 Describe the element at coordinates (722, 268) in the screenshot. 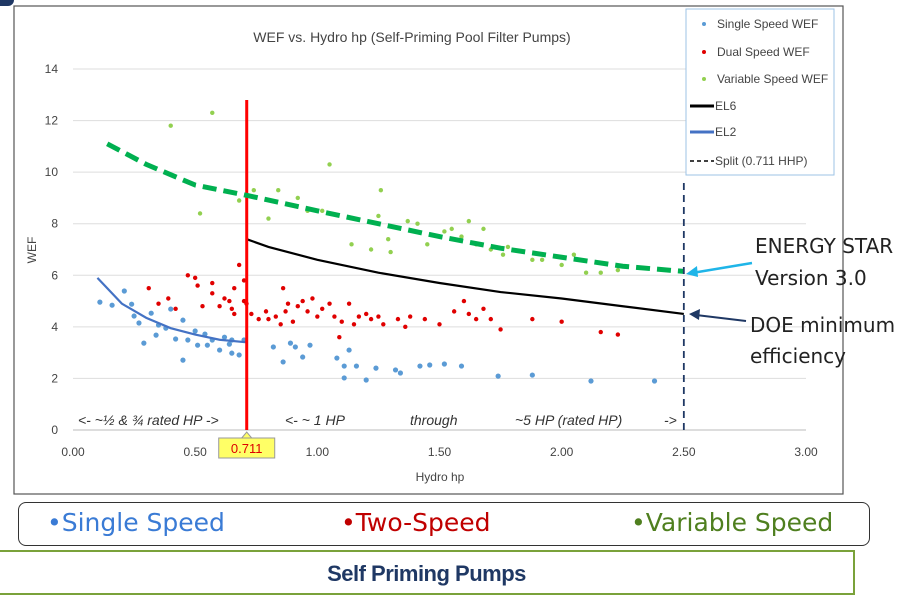

I see `energy-star-arrow` at that location.